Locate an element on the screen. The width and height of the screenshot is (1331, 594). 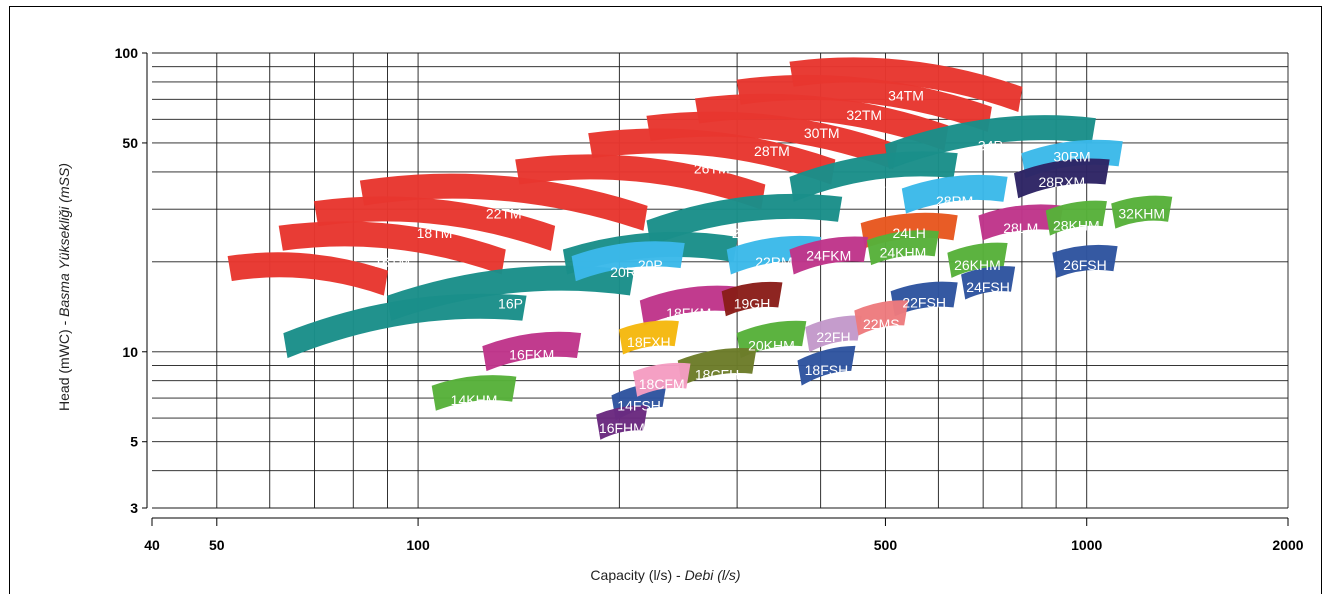
band-24FKM is located at coordinates (829, 255).